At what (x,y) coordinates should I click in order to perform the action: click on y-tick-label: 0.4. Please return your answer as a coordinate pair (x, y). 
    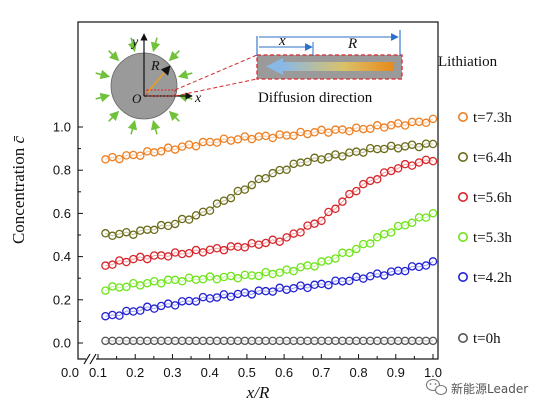
    Looking at the image, I should click on (62, 256).